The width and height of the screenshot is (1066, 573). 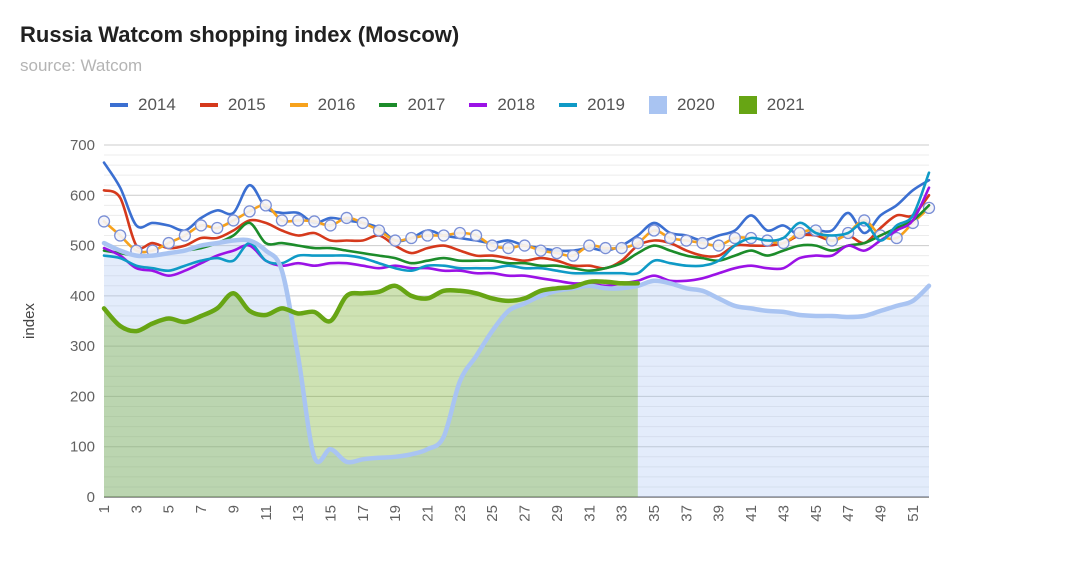 I want to click on legend-label-2014: 2014, so click(x=157, y=104).